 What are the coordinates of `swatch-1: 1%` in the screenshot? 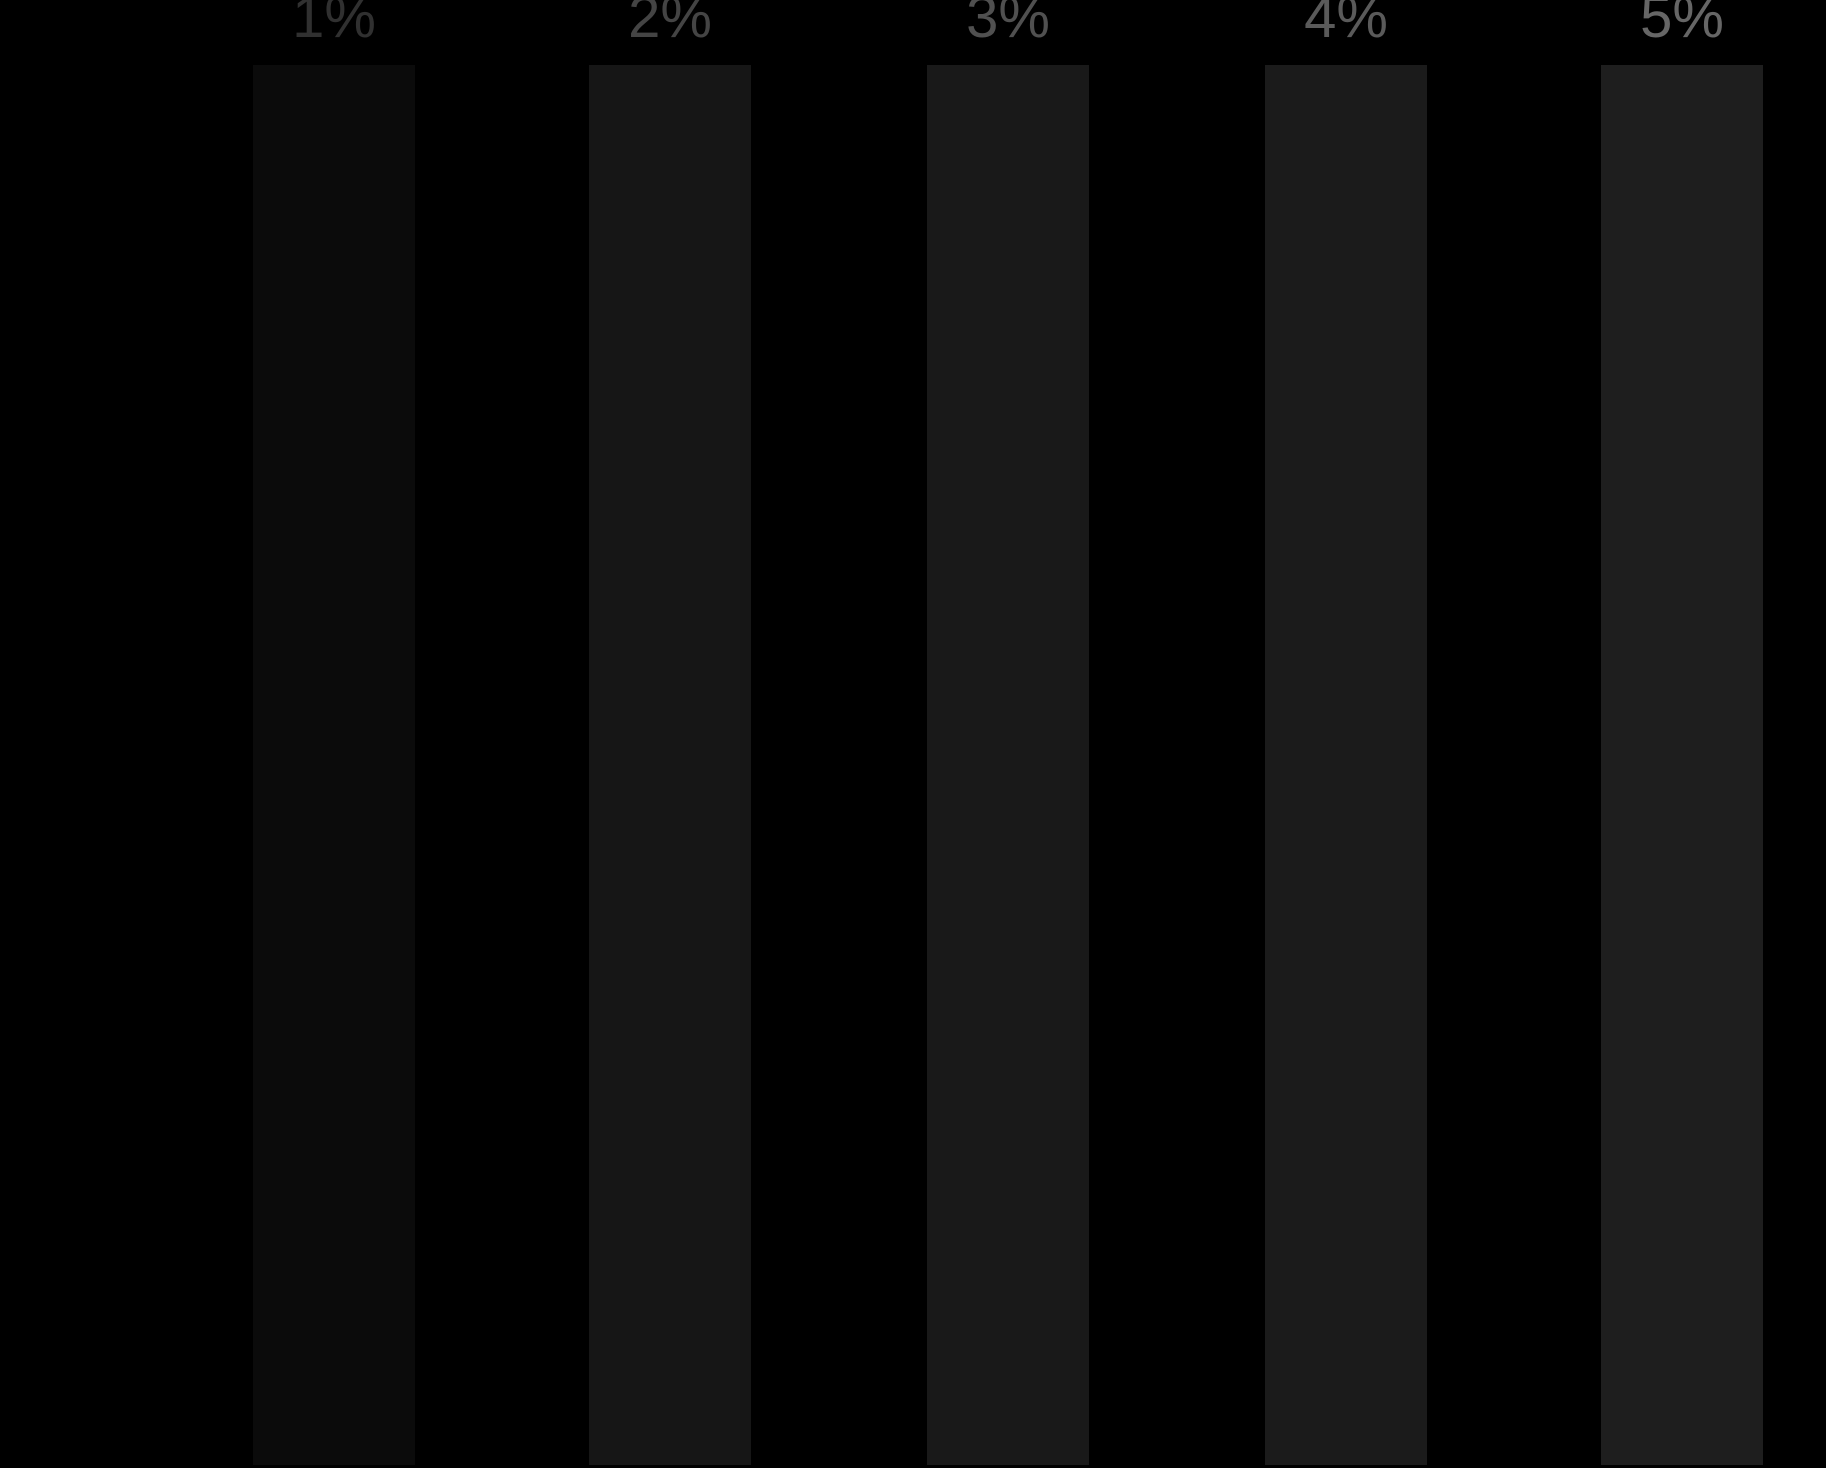 It's located at (334, 734).